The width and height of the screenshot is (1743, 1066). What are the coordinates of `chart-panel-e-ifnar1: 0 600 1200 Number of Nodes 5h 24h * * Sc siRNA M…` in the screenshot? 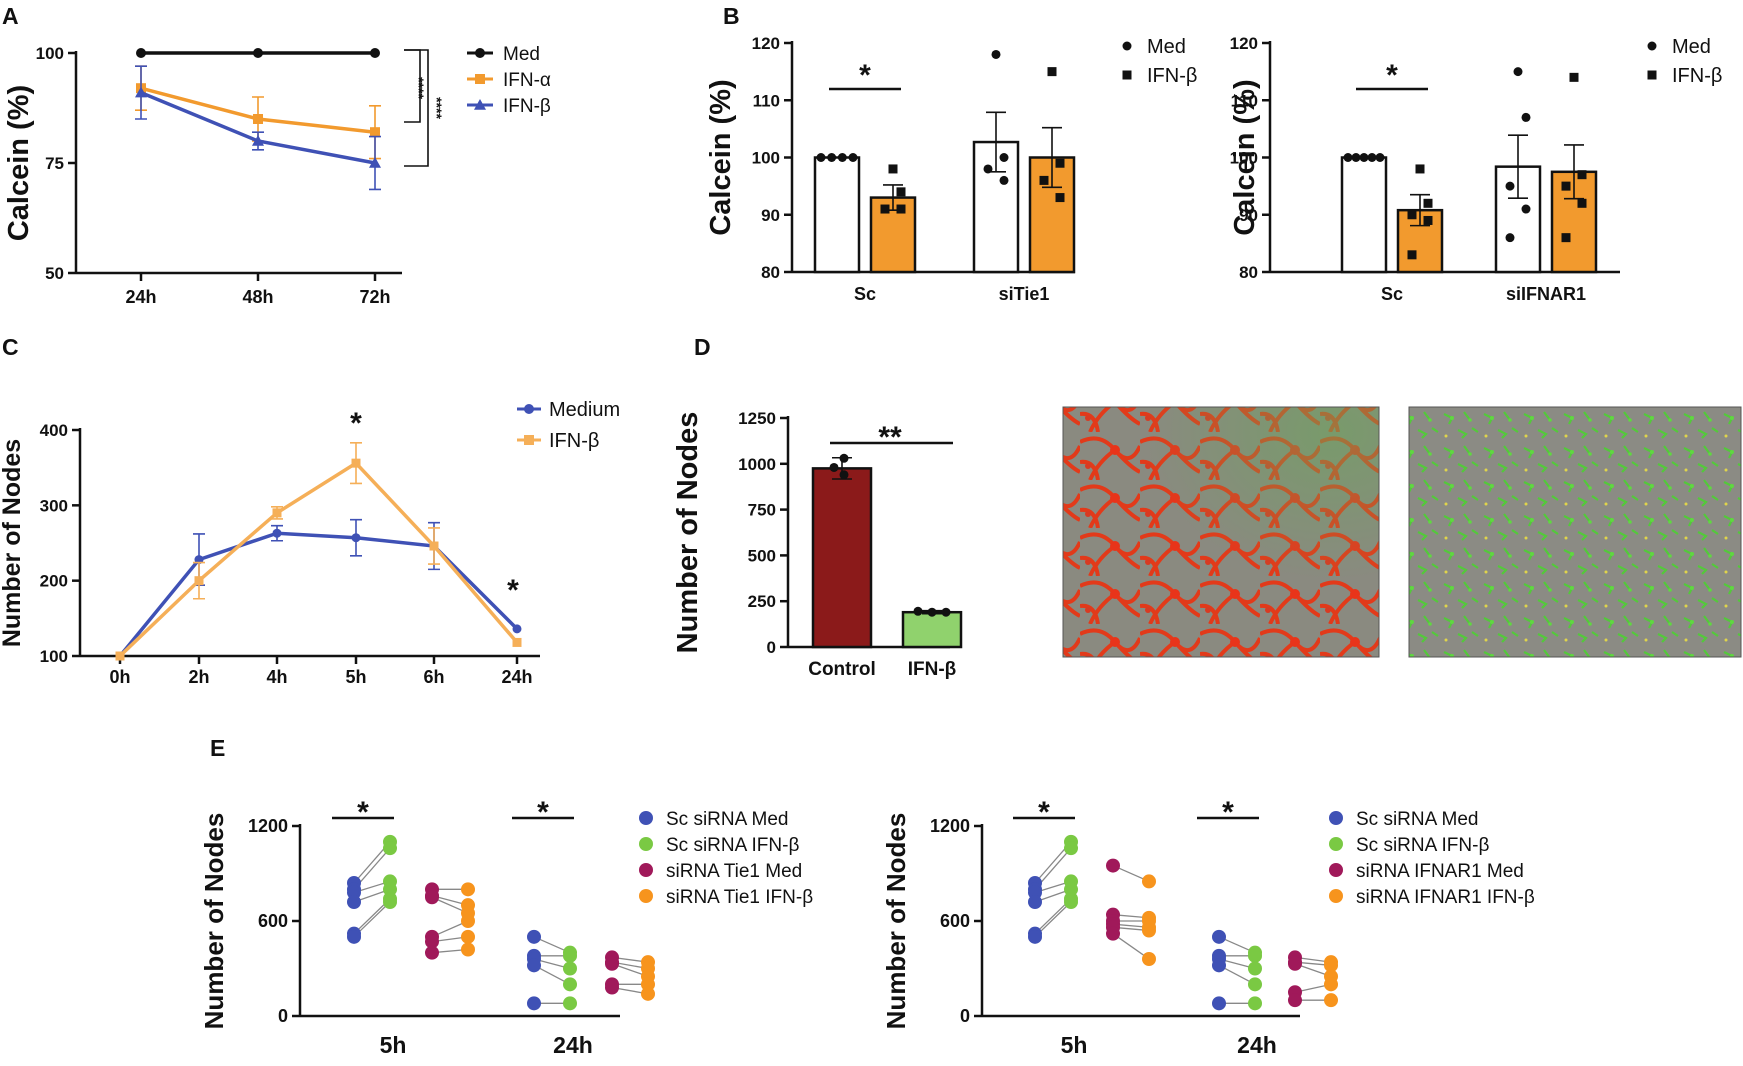 It's located at (1208, 927).